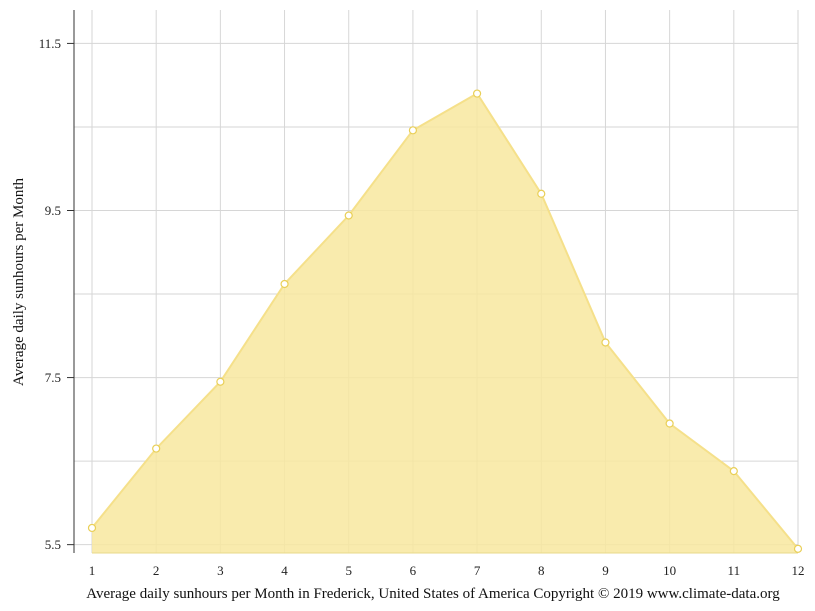 The width and height of the screenshot is (815, 611). What do you see at coordinates (156, 570) in the screenshot?
I see `x-tick-label: 2` at bounding box center [156, 570].